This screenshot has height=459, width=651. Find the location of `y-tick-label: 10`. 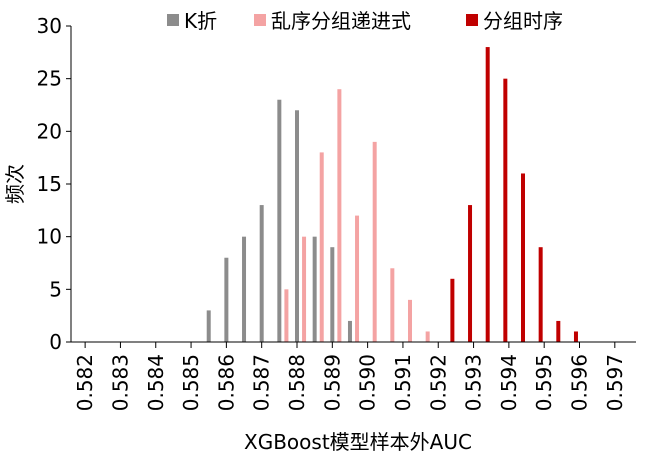

y-tick-label: 10 is located at coordinates (49, 237).